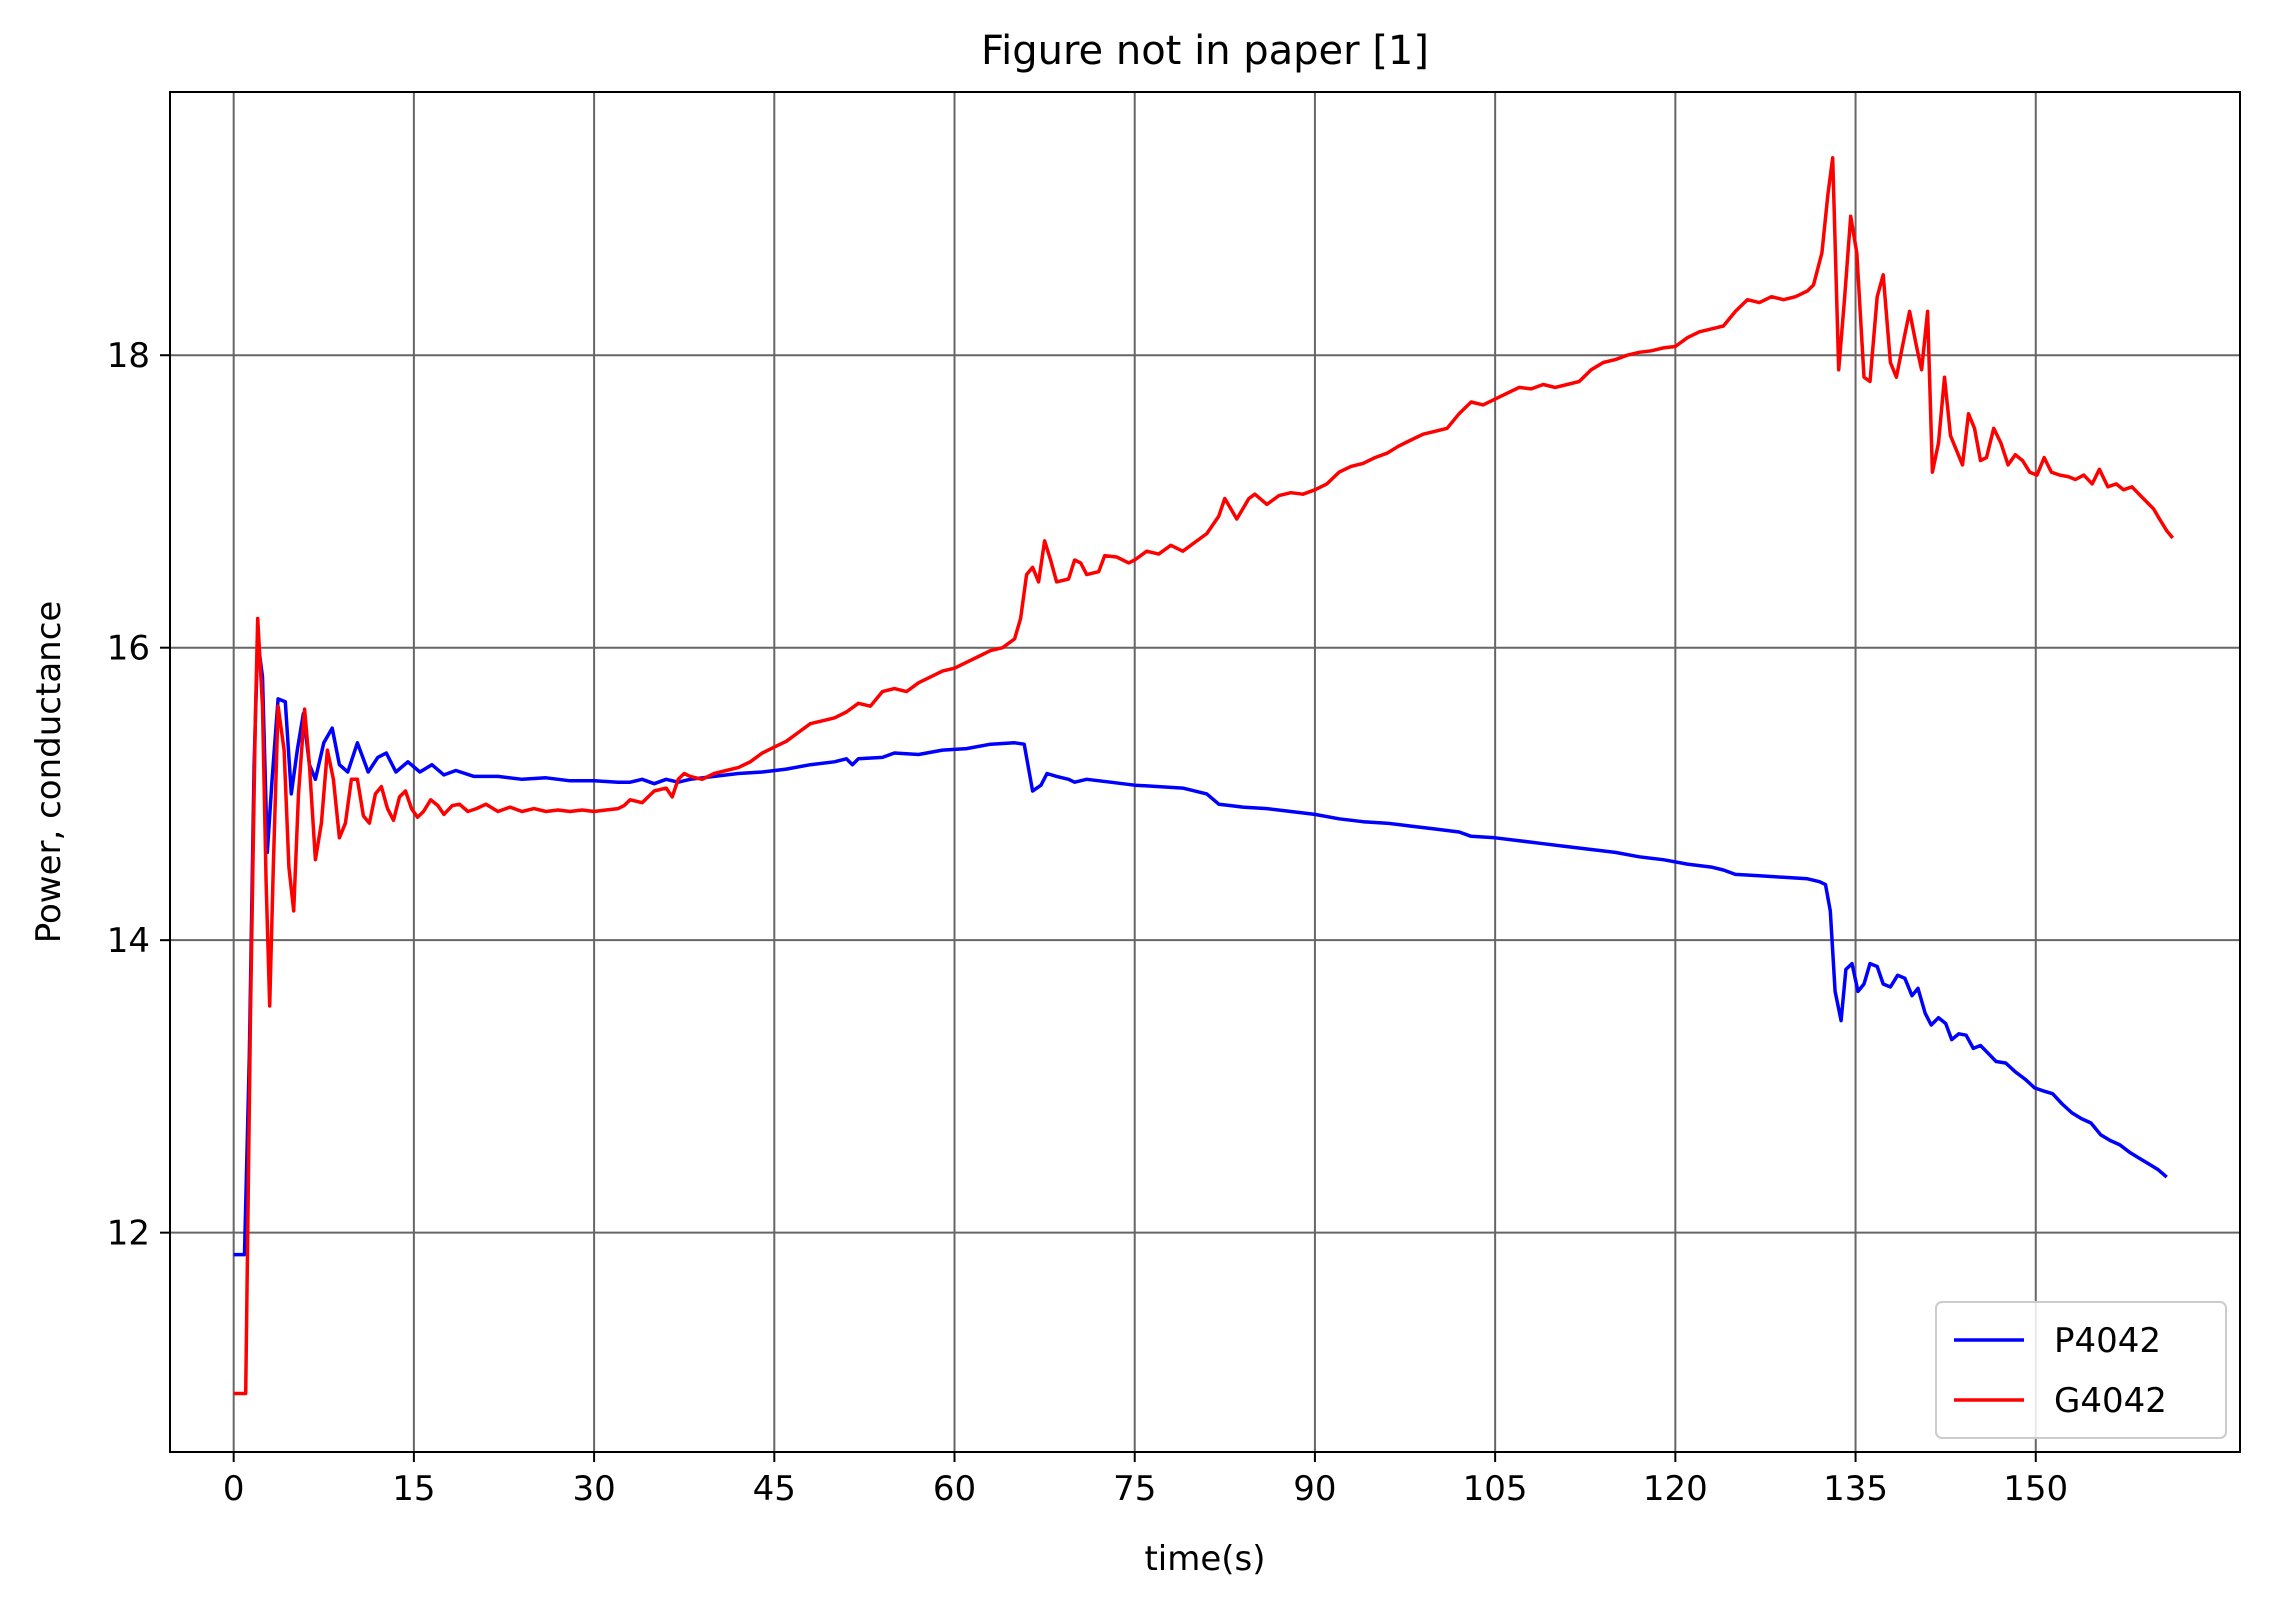 The height and width of the screenshot is (1611, 2291). What do you see at coordinates (234, 1489) in the screenshot?
I see `x-tick-label: 0` at bounding box center [234, 1489].